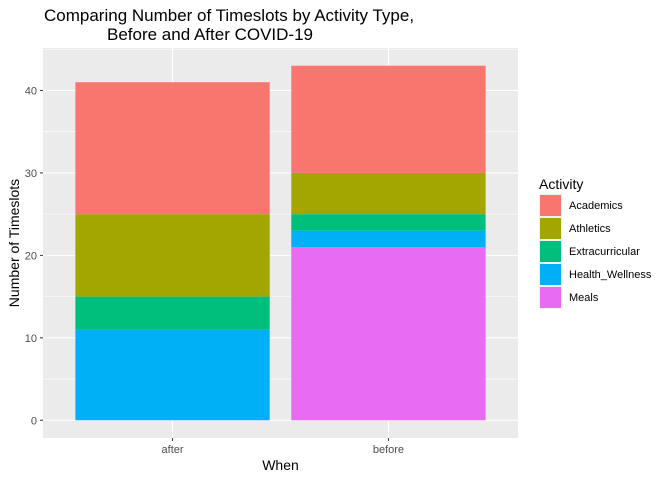  I want to click on legend-label: Meals, so click(584, 298).